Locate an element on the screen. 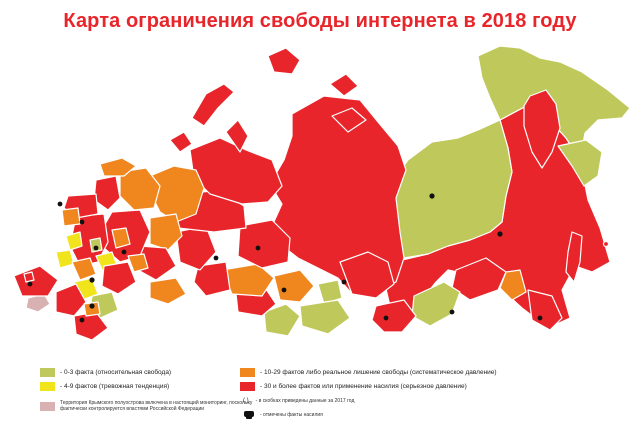 This screenshot has height=427, width=640. region-west-yellow is located at coordinates (74, 241).